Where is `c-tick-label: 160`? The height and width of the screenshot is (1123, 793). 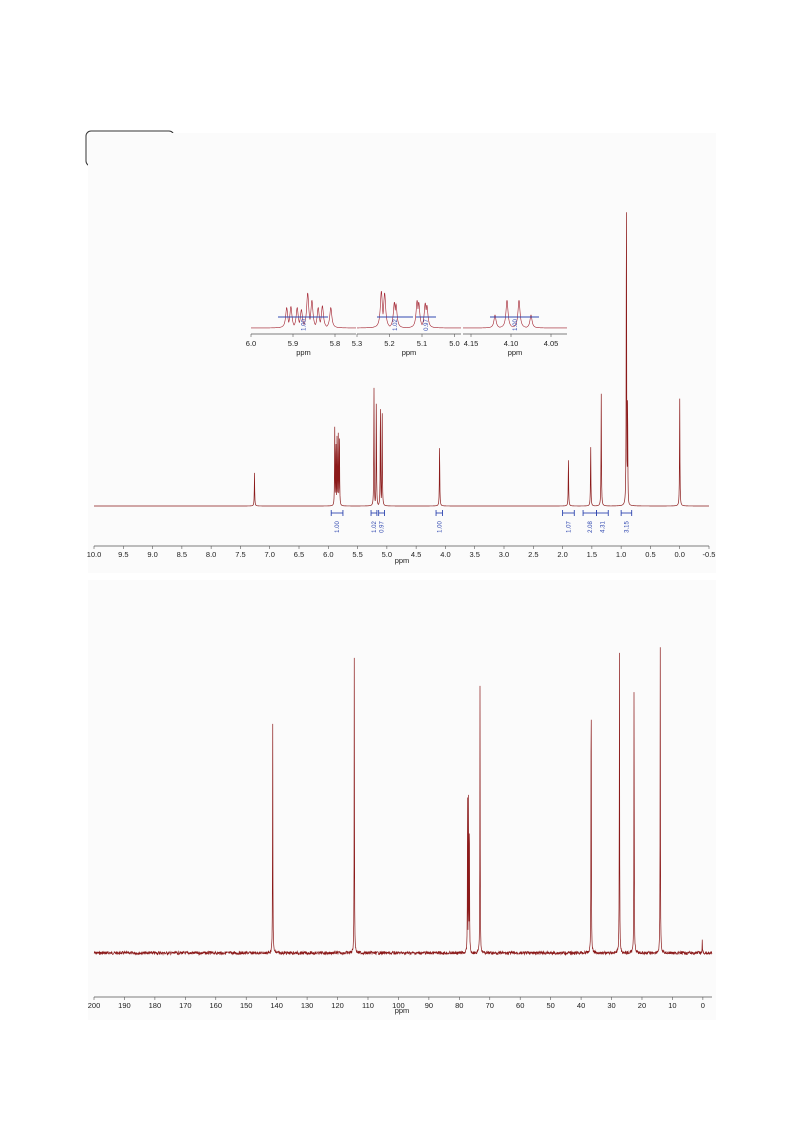
c-tick-label: 160 is located at coordinates (216, 1005).